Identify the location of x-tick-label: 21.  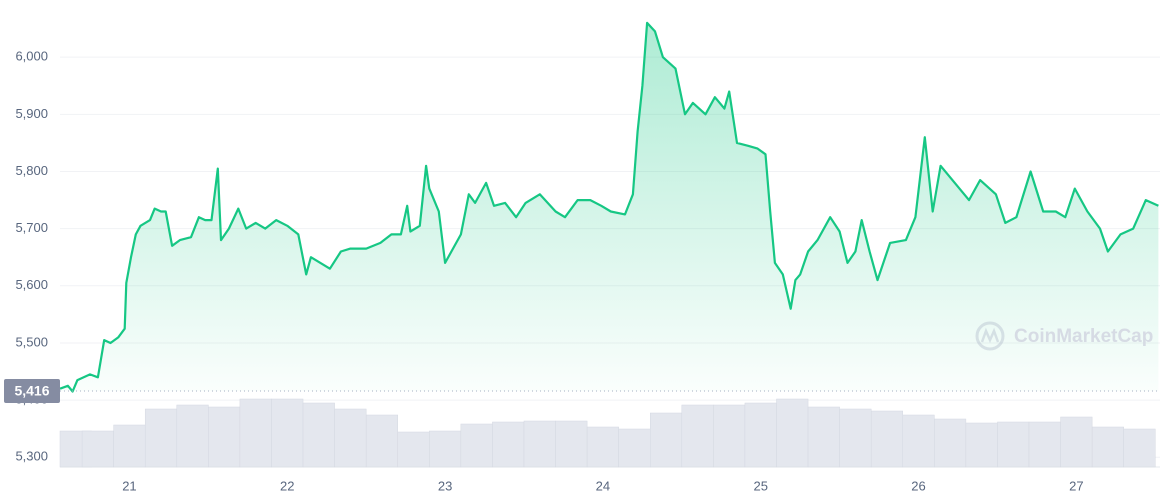
(129, 485).